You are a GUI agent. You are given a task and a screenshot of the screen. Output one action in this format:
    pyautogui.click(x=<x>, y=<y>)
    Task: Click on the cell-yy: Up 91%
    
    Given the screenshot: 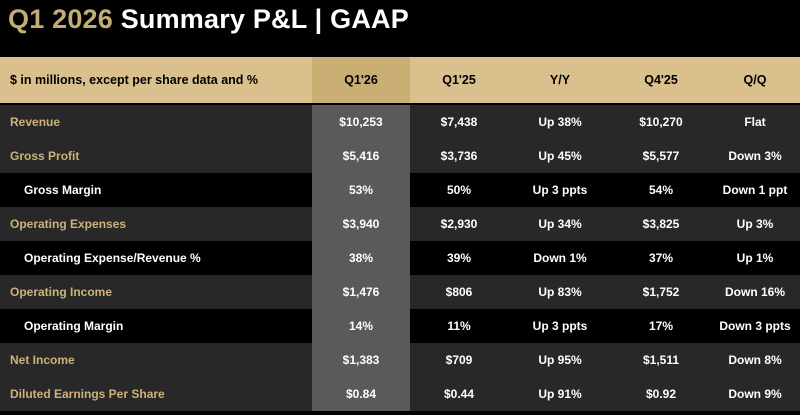 What is the action you would take?
    pyautogui.click(x=560, y=394)
    